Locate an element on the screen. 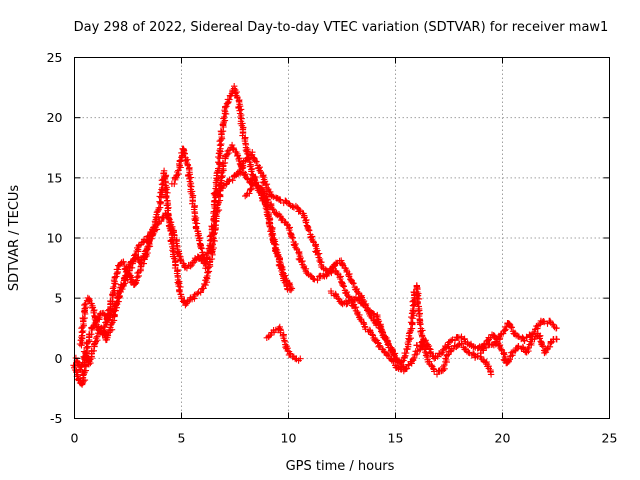 The image size is (640, 480). x-tick-label: 10 is located at coordinates (289, 438).